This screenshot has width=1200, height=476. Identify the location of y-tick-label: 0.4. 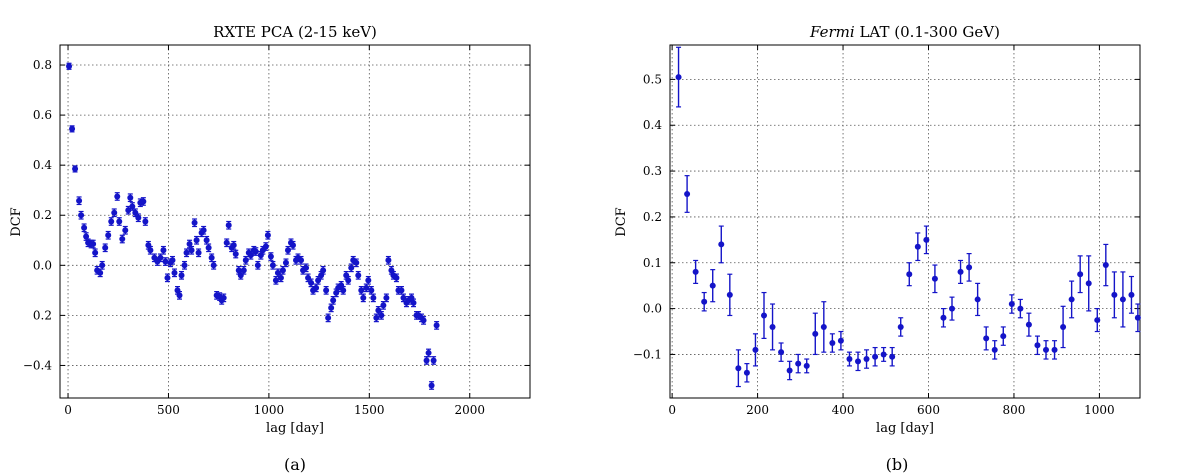
(42, 165).